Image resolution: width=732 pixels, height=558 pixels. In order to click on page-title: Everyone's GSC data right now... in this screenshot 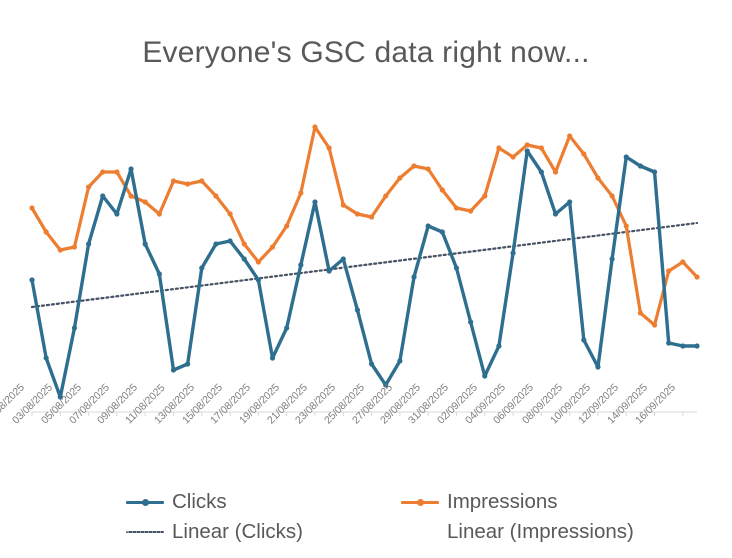, I will do `click(366, 52)`.